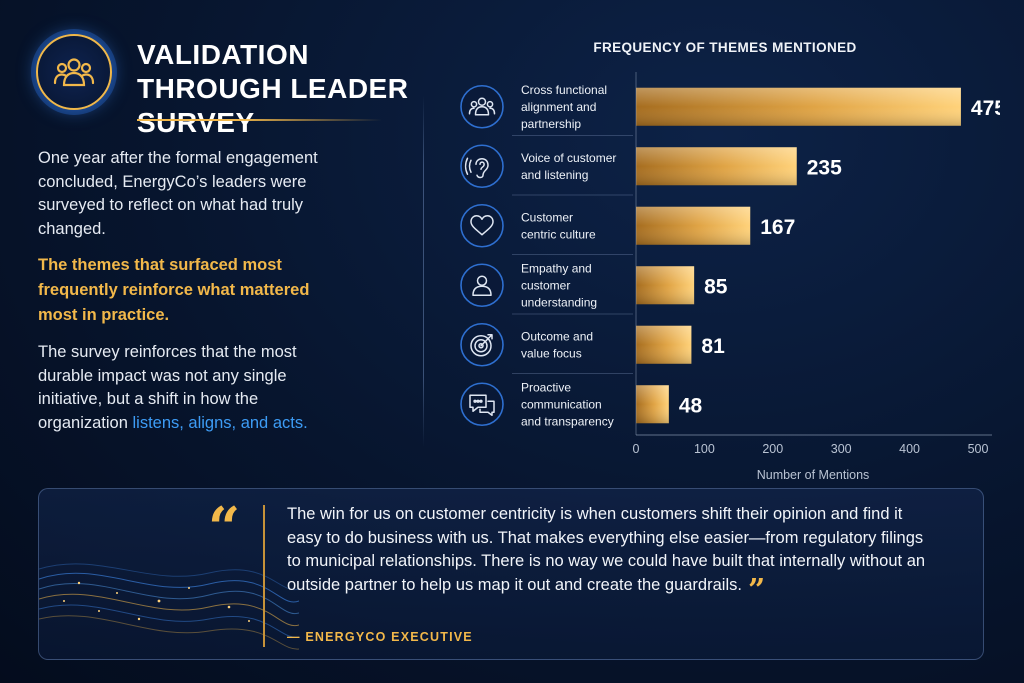 The width and height of the screenshot is (1024, 683). Describe the element at coordinates (264, 576) in the screenshot. I see `quote-rule` at that location.